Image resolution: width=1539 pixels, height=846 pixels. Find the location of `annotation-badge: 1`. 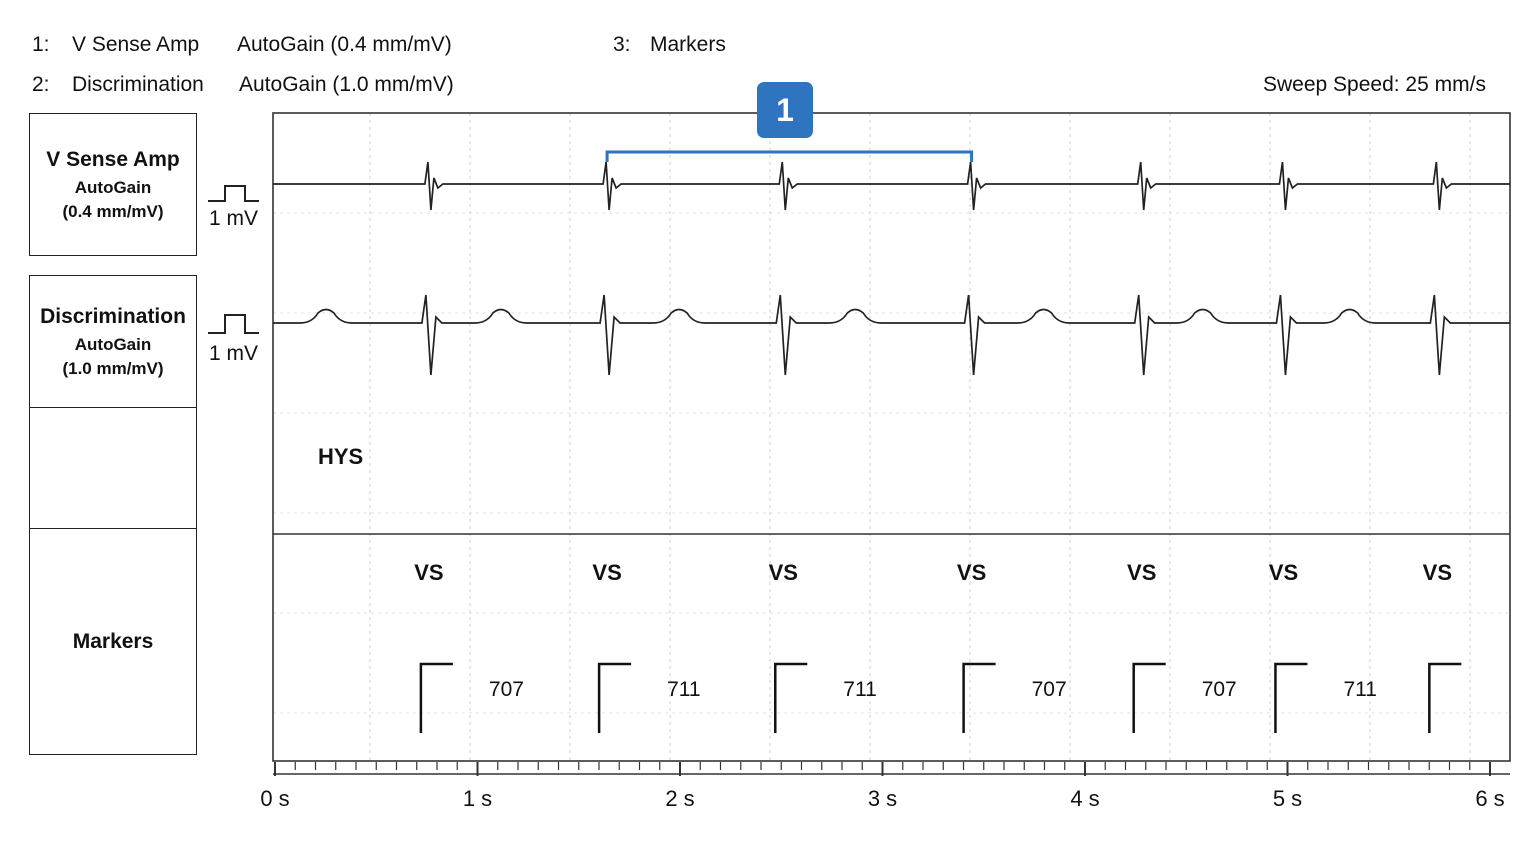

annotation-badge: 1 is located at coordinates (785, 110).